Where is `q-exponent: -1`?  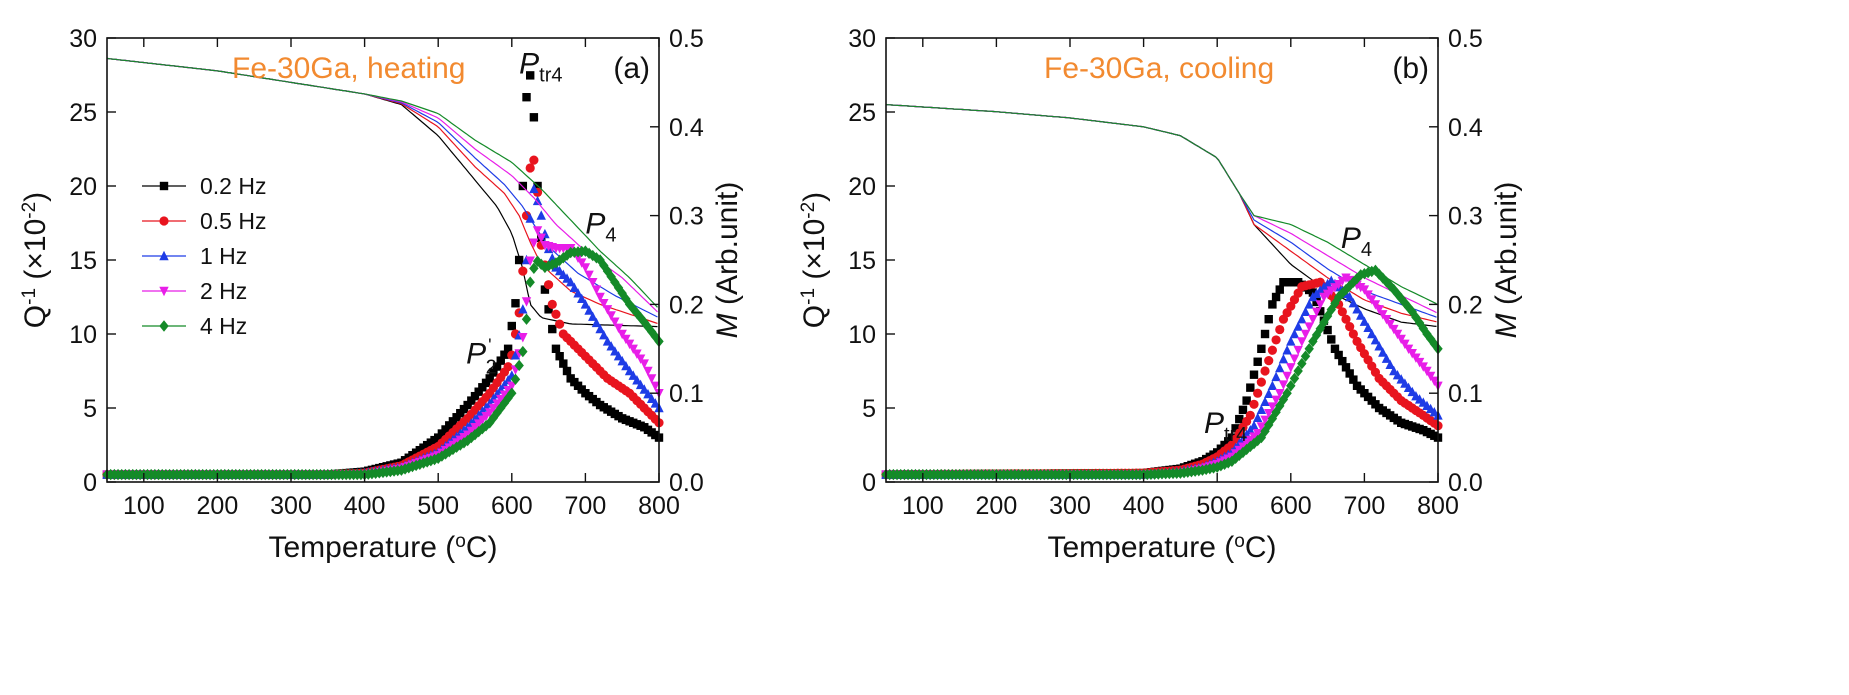
q-exponent: -1 is located at coordinates (808, 296).